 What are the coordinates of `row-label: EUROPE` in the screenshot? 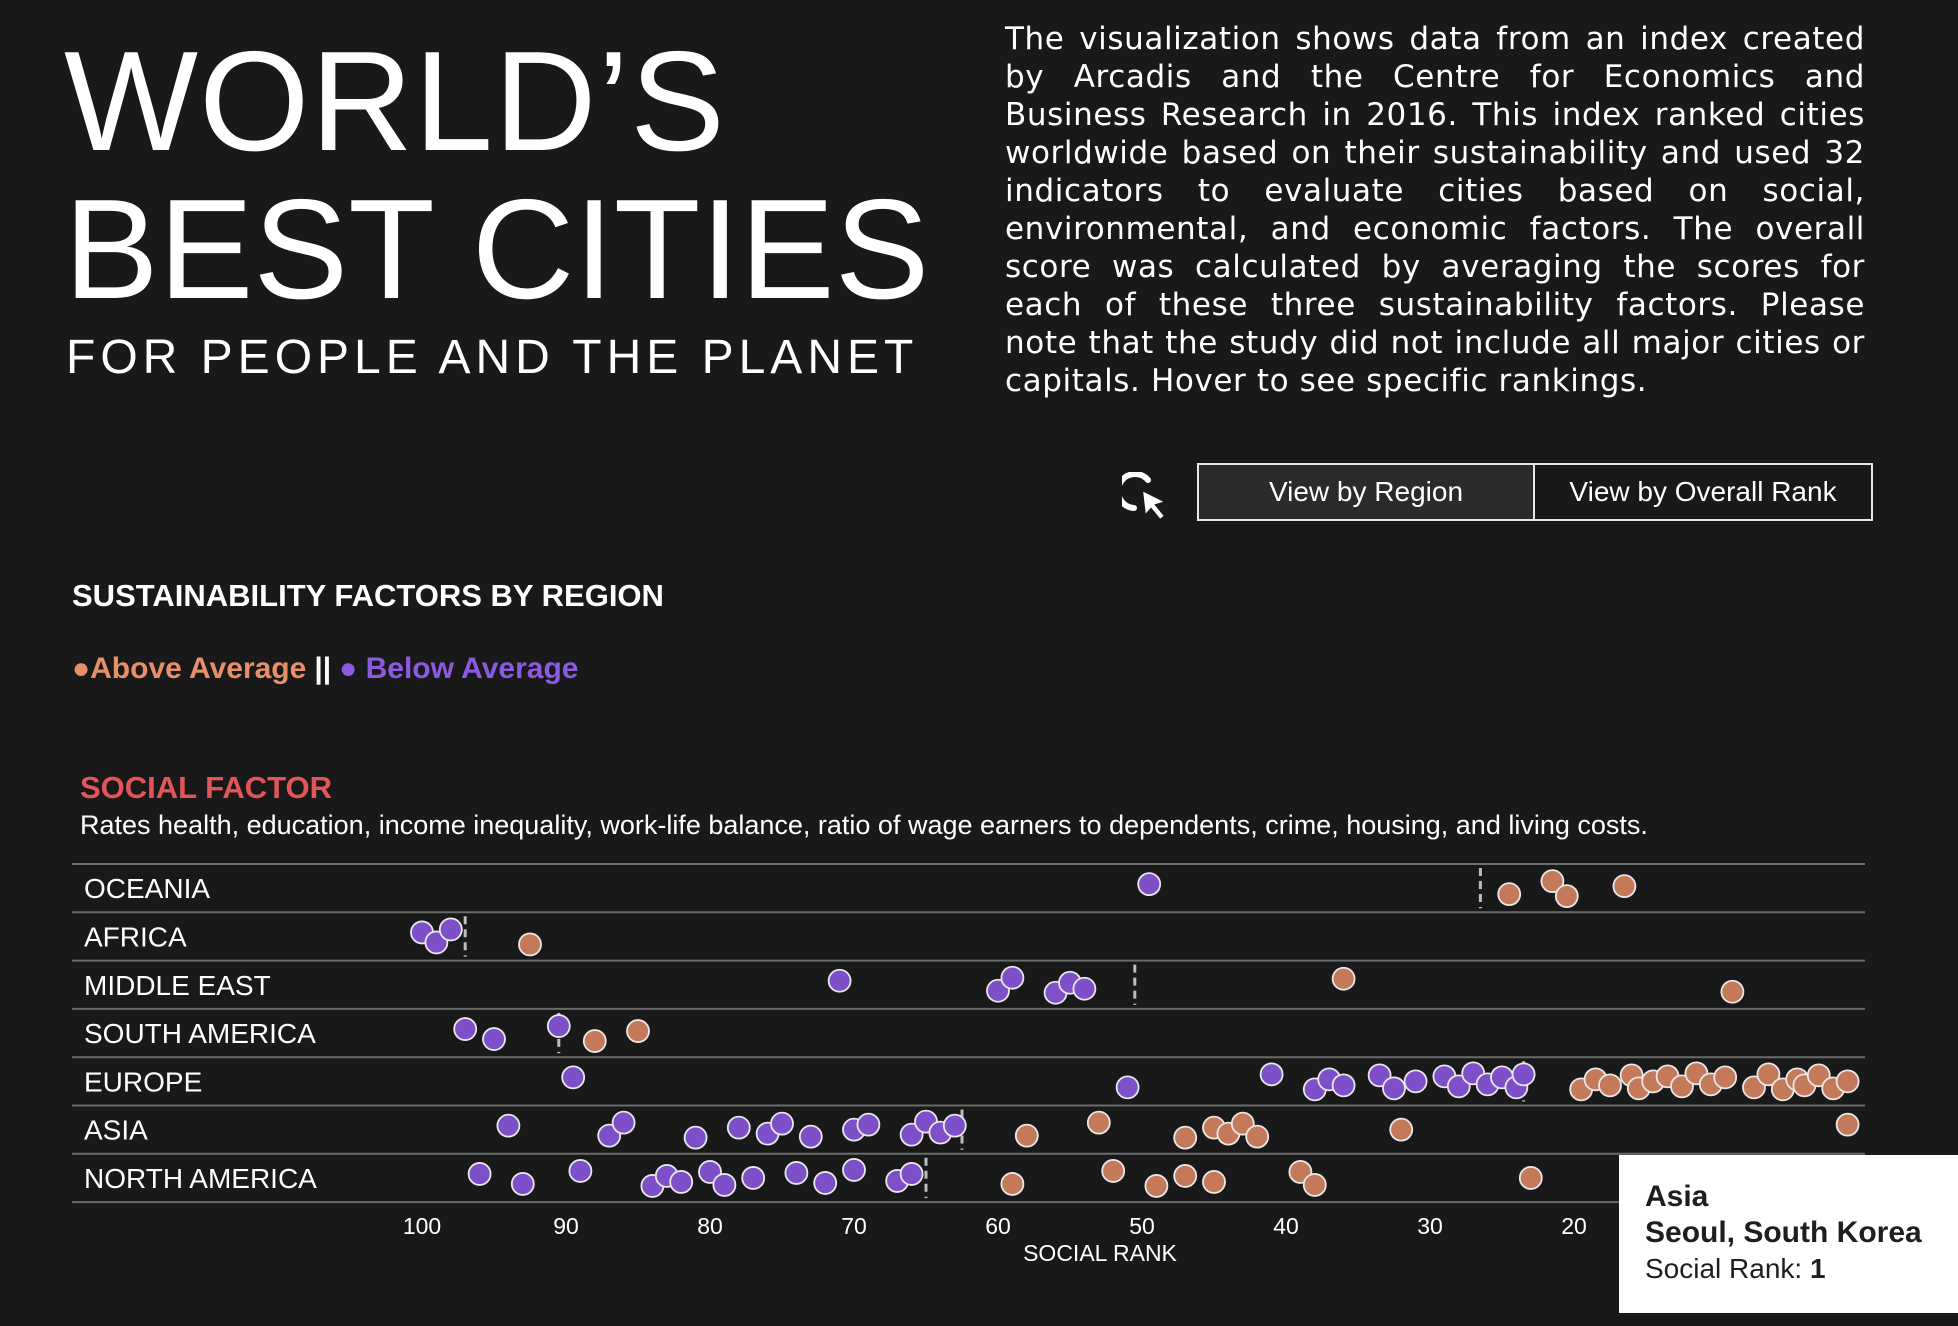 It's located at (143, 1081).